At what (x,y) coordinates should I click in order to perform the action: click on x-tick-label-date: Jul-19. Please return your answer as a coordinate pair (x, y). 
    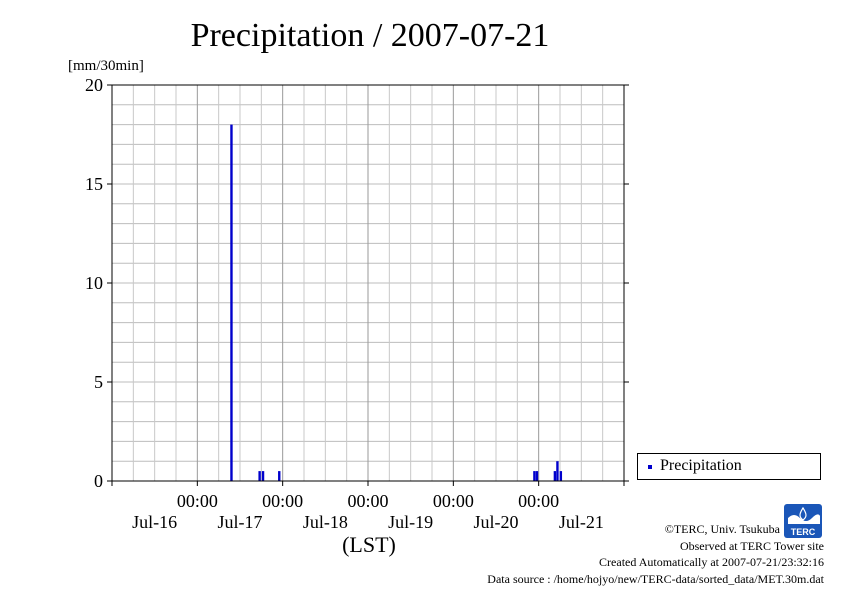
    Looking at the image, I should click on (410, 522).